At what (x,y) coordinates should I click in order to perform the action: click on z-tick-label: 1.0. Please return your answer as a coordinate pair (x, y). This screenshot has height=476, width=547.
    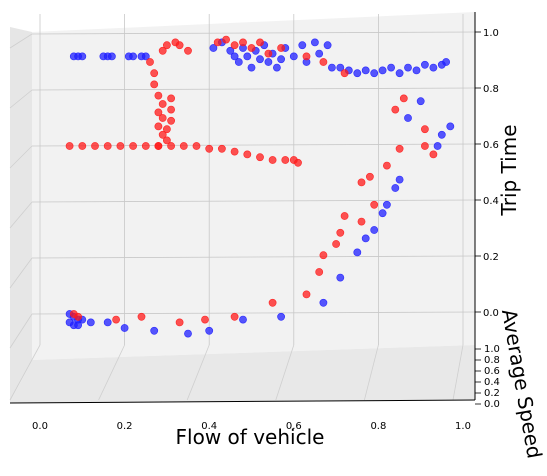
    Looking at the image, I should click on (491, 33).